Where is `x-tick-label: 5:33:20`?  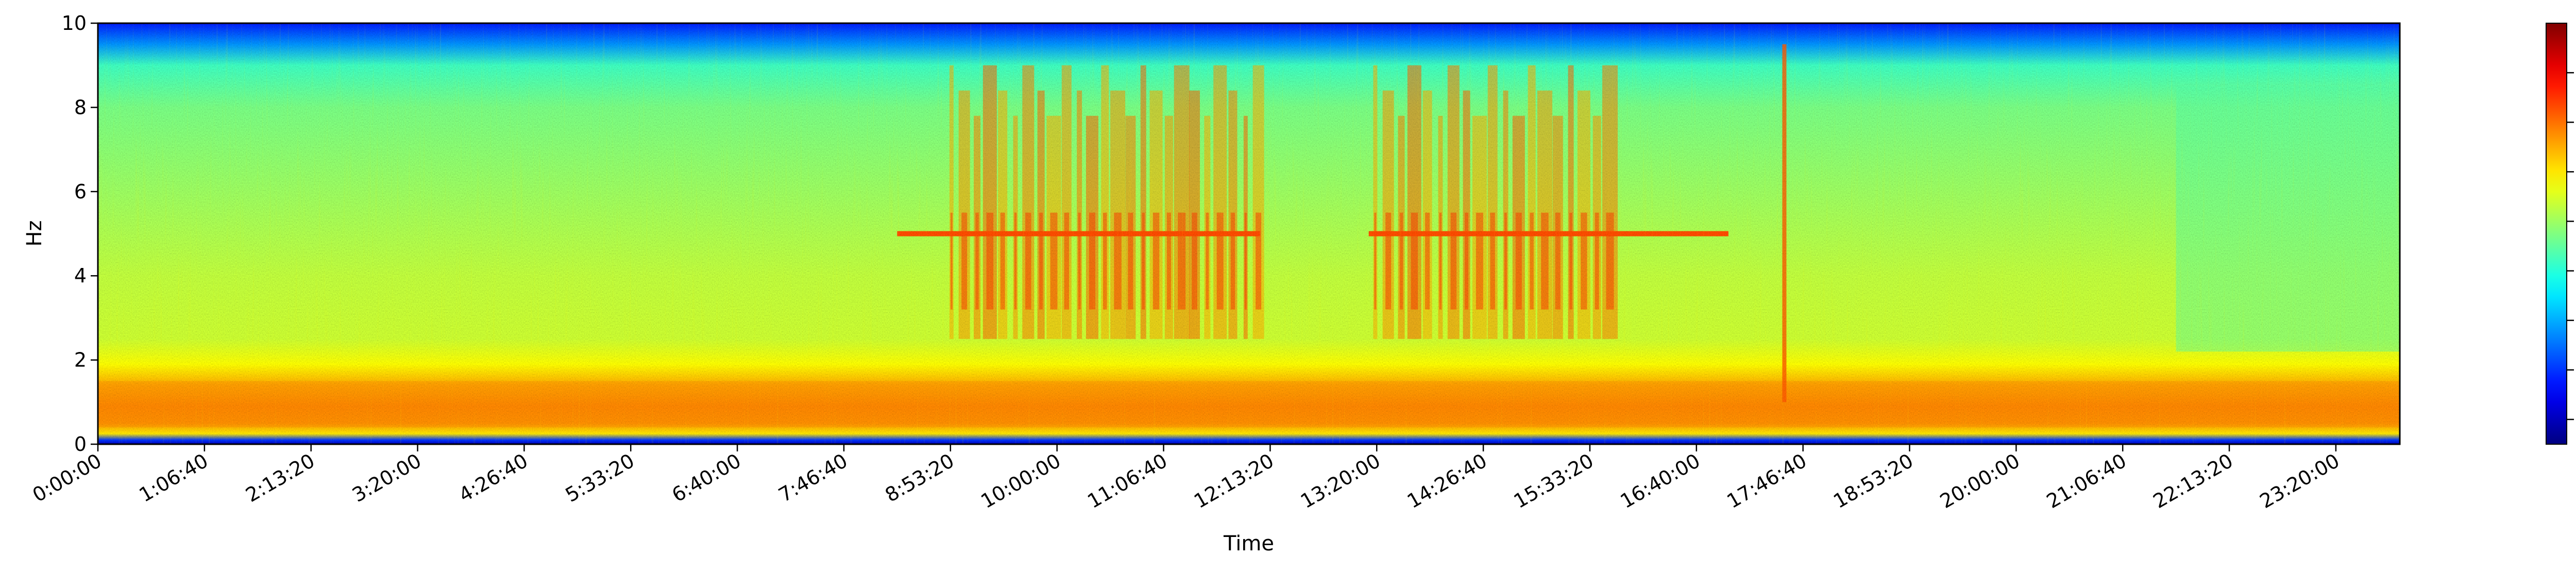 x-tick-label: 5:33:20 is located at coordinates (600, 478).